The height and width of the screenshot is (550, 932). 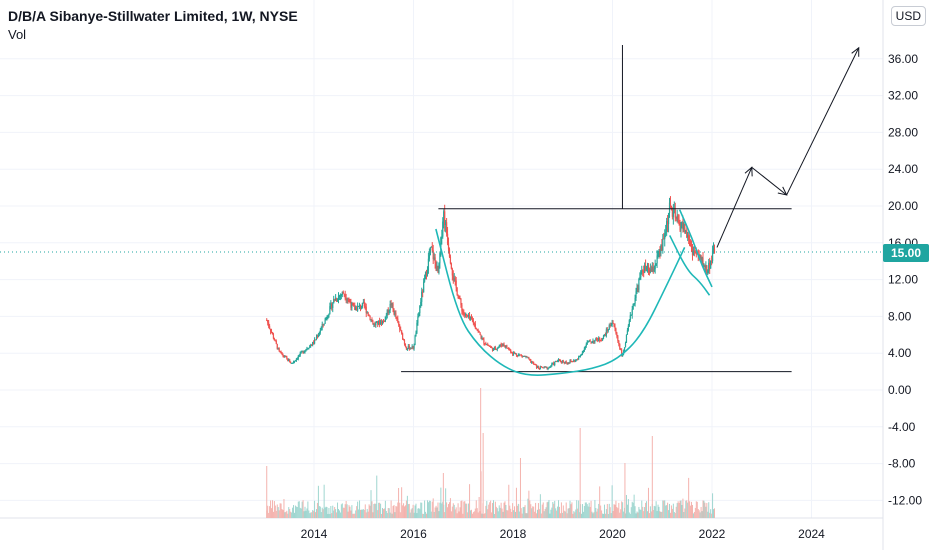 What do you see at coordinates (580, 473) in the screenshot?
I see `volume-spike` at bounding box center [580, 473].